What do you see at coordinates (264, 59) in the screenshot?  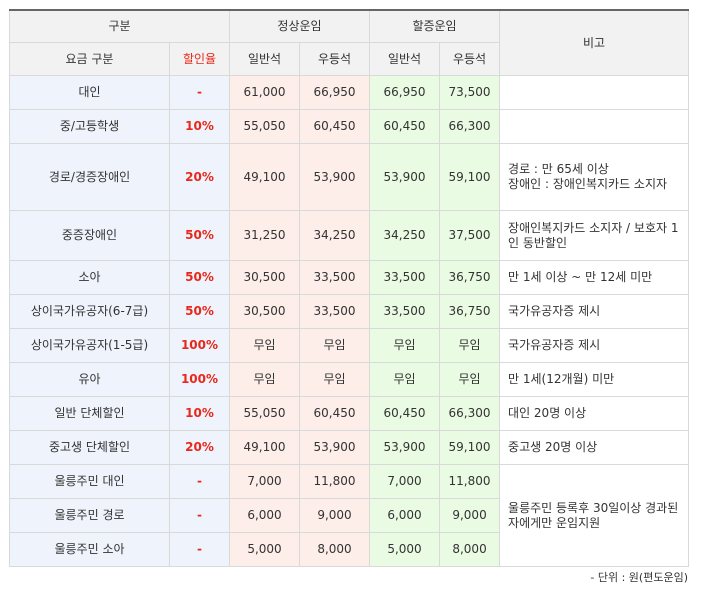 I see `header-normal-standard-seat: 일반석` at bounding box center [264, 59].